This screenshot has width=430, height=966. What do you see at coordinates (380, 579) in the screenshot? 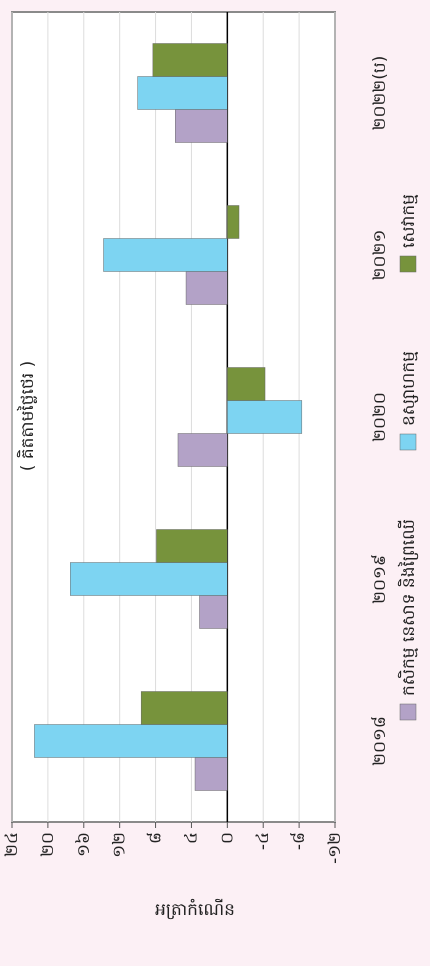
I see `x-tick-label: ២០១៩` at bounding box center [380, 579].